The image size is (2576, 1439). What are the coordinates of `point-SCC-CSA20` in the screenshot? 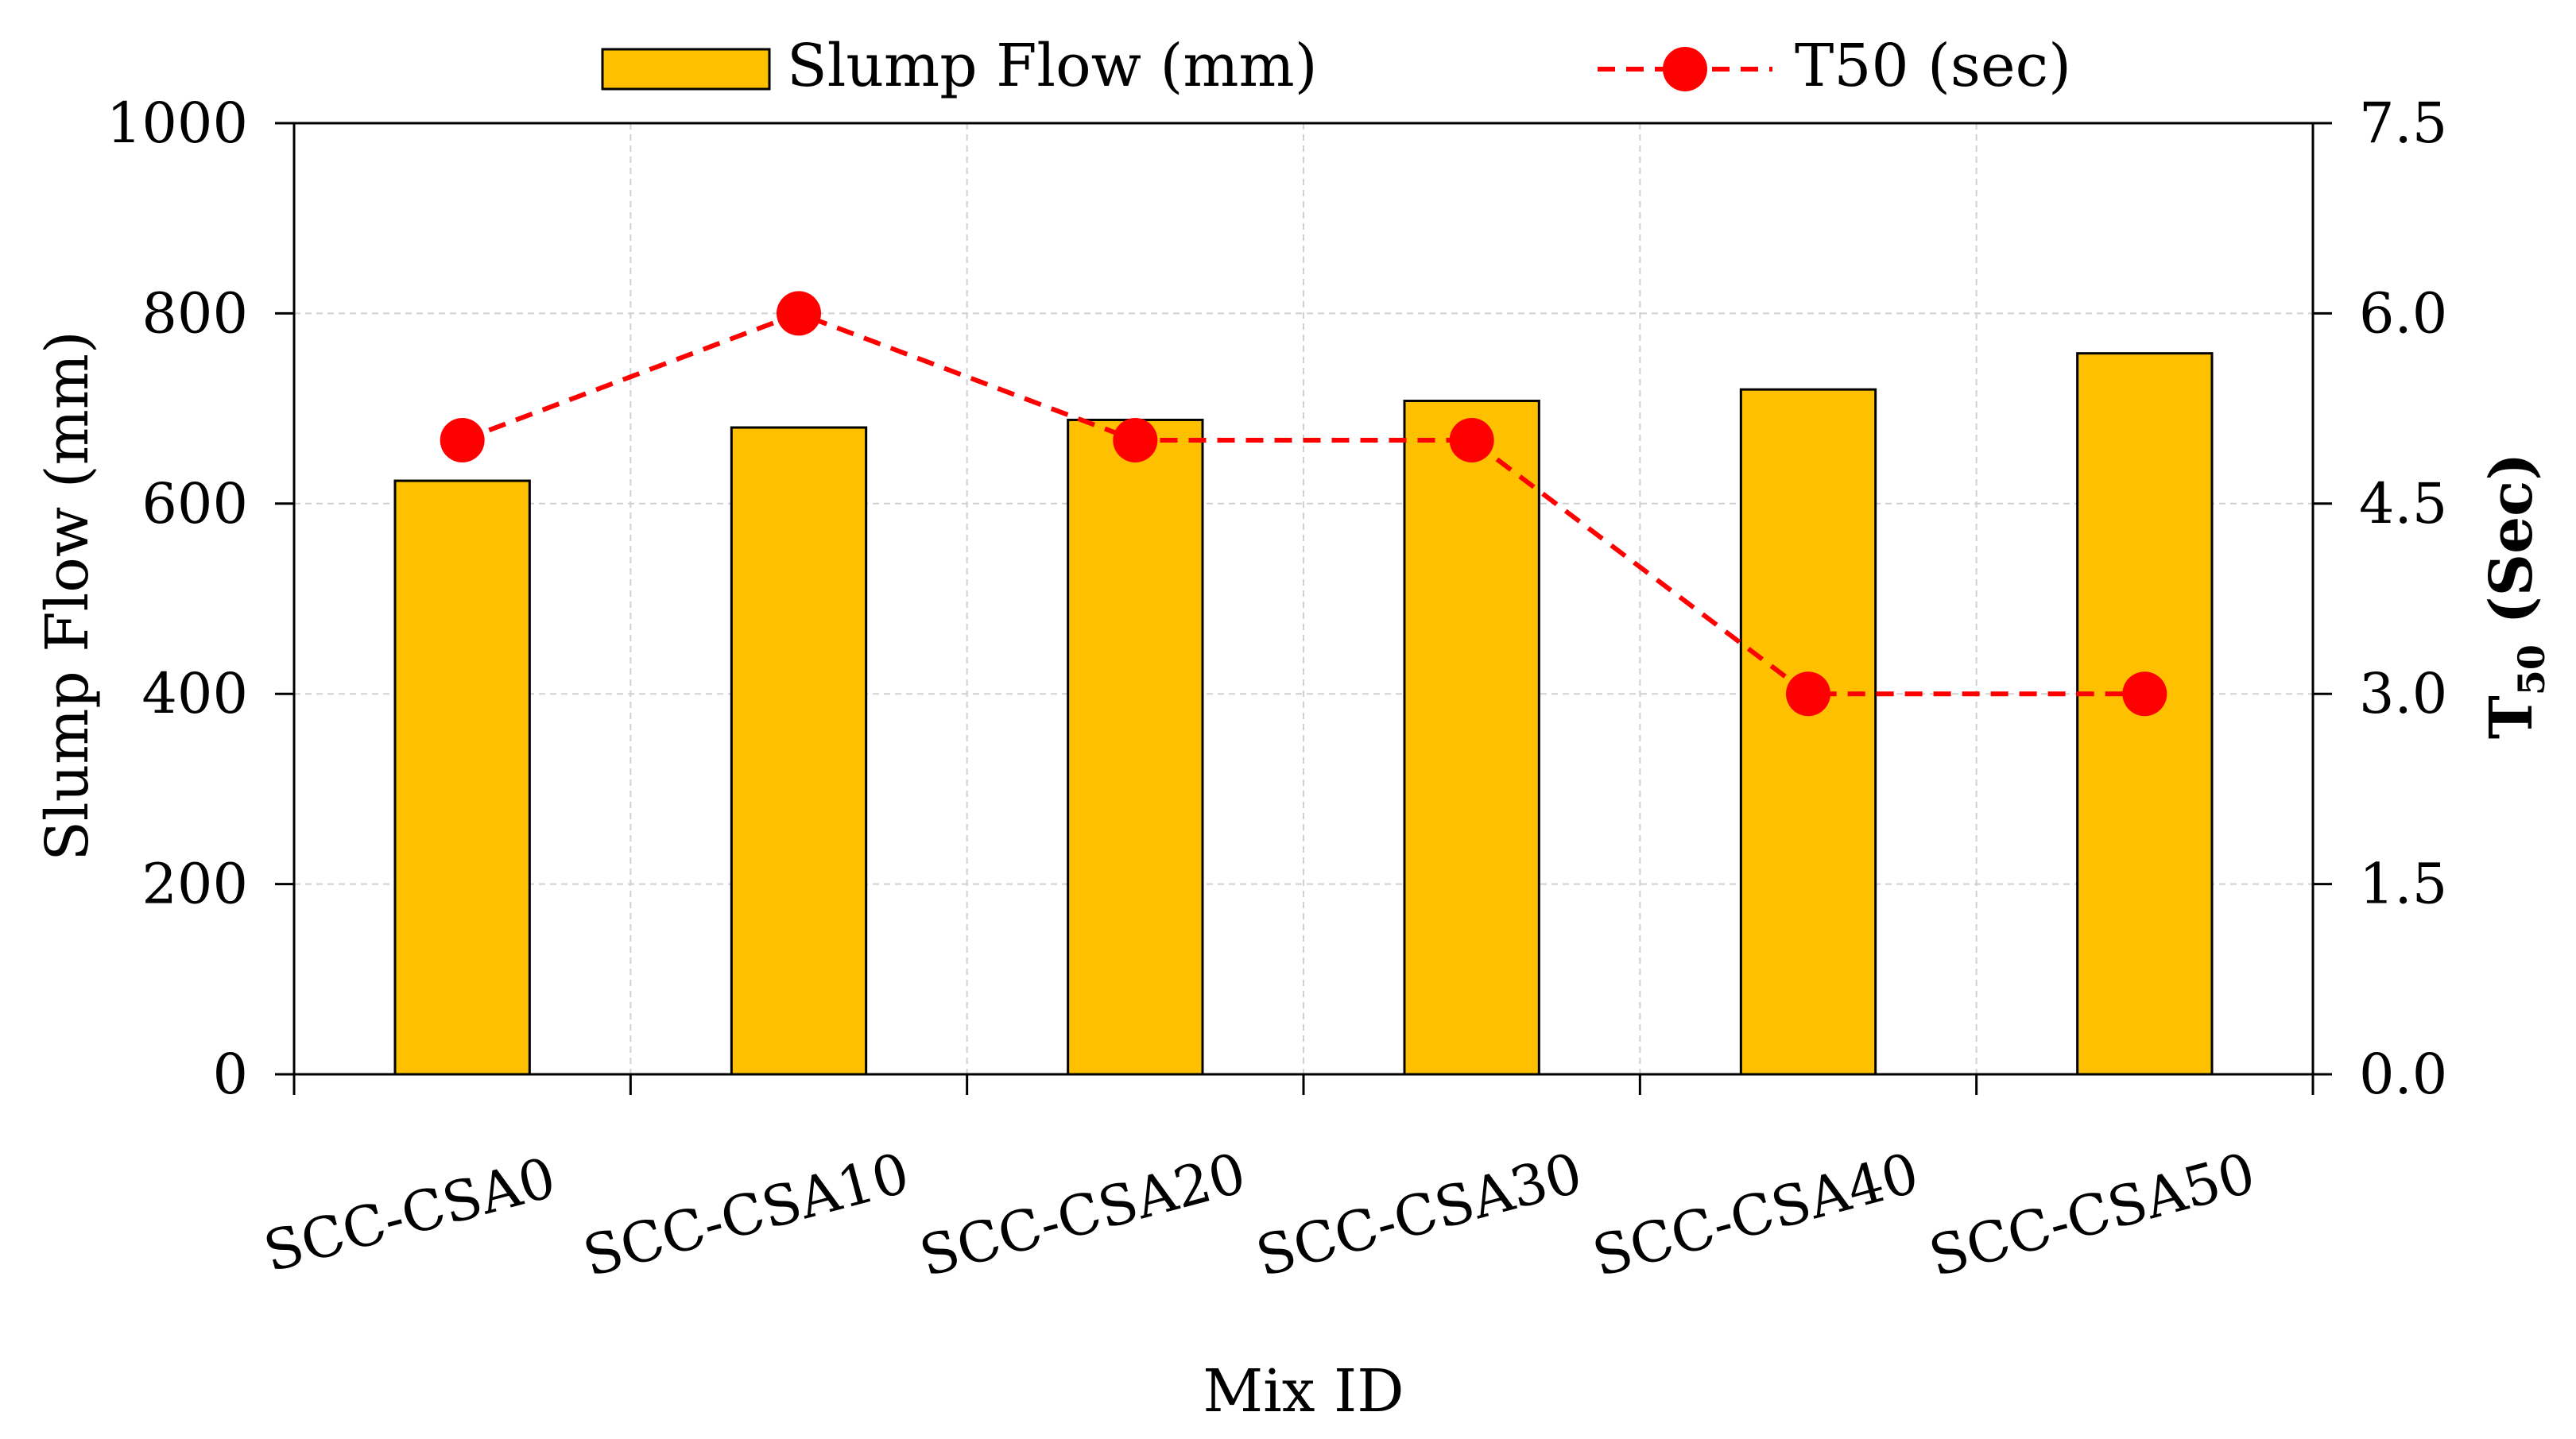 It's located at (1135, 440).